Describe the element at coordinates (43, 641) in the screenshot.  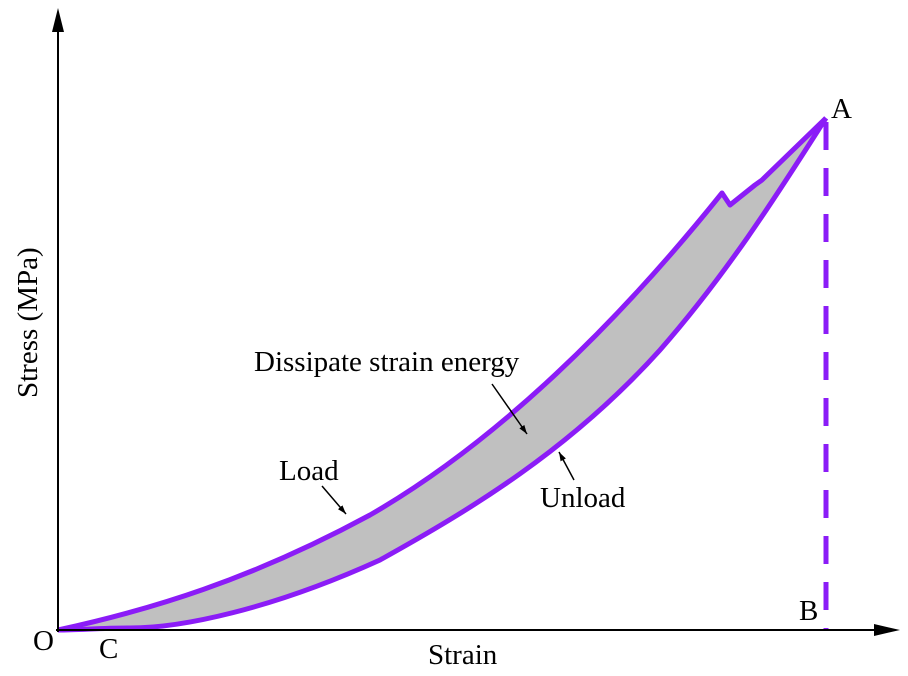
I see `point-label-o: O` at that location.